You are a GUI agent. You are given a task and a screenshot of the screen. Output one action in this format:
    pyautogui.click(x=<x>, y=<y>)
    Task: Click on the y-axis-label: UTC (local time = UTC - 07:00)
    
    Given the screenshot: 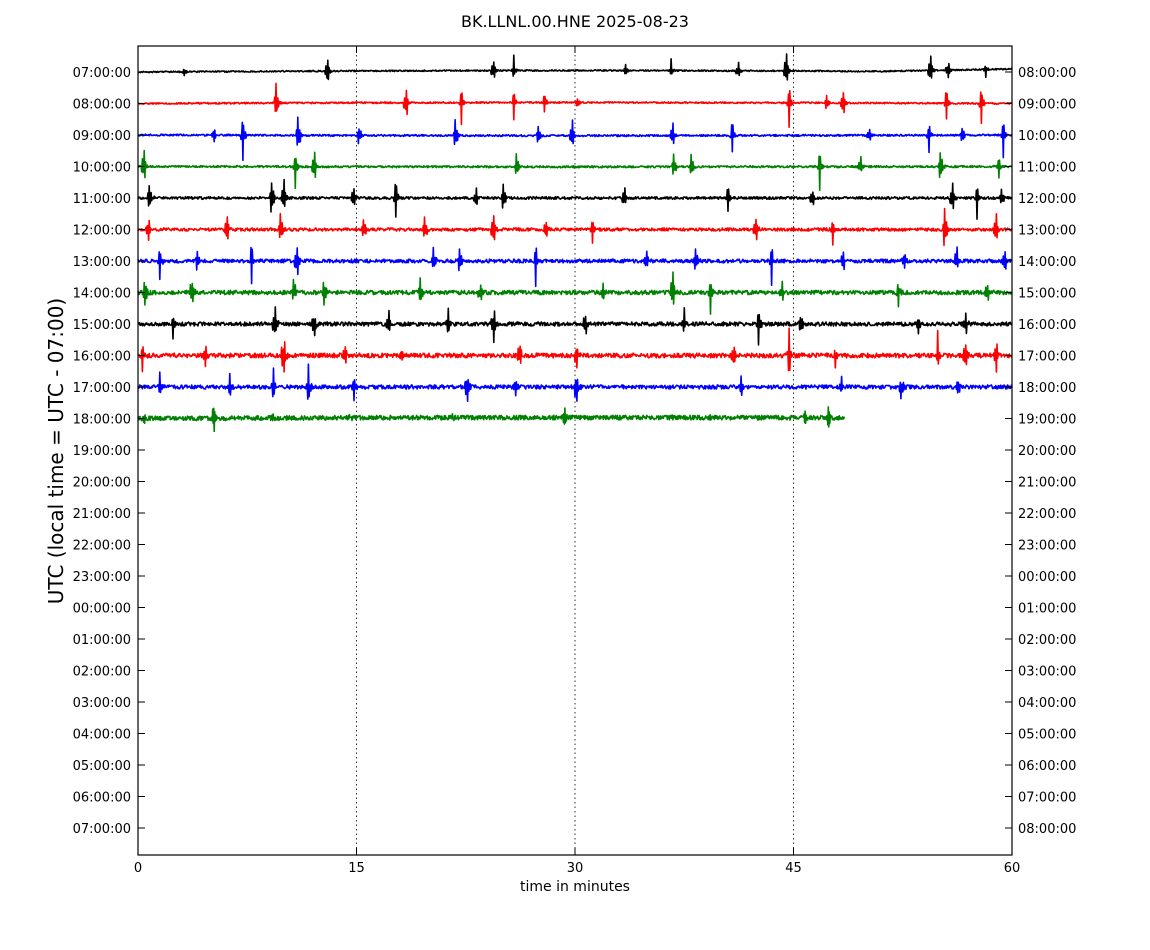 What is the action you would take?
    pyautogui.click(x=56, y=451)
    